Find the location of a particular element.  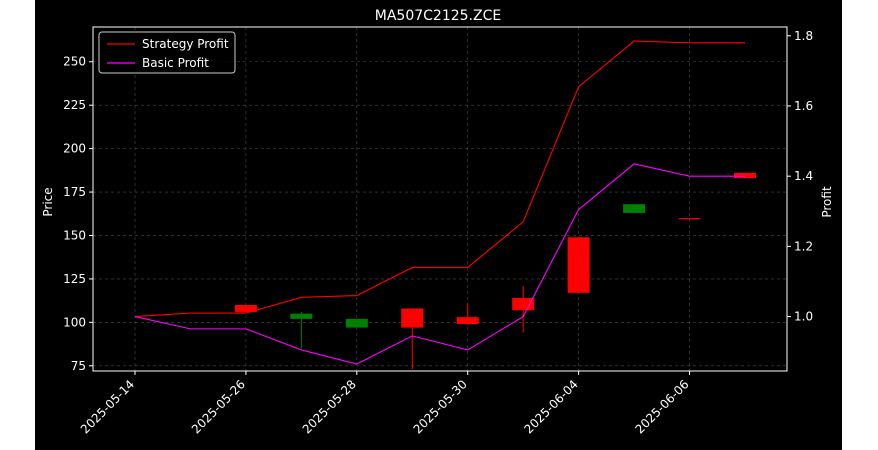

y-left-tick-label: 225 is located at coordinates (74, 105).